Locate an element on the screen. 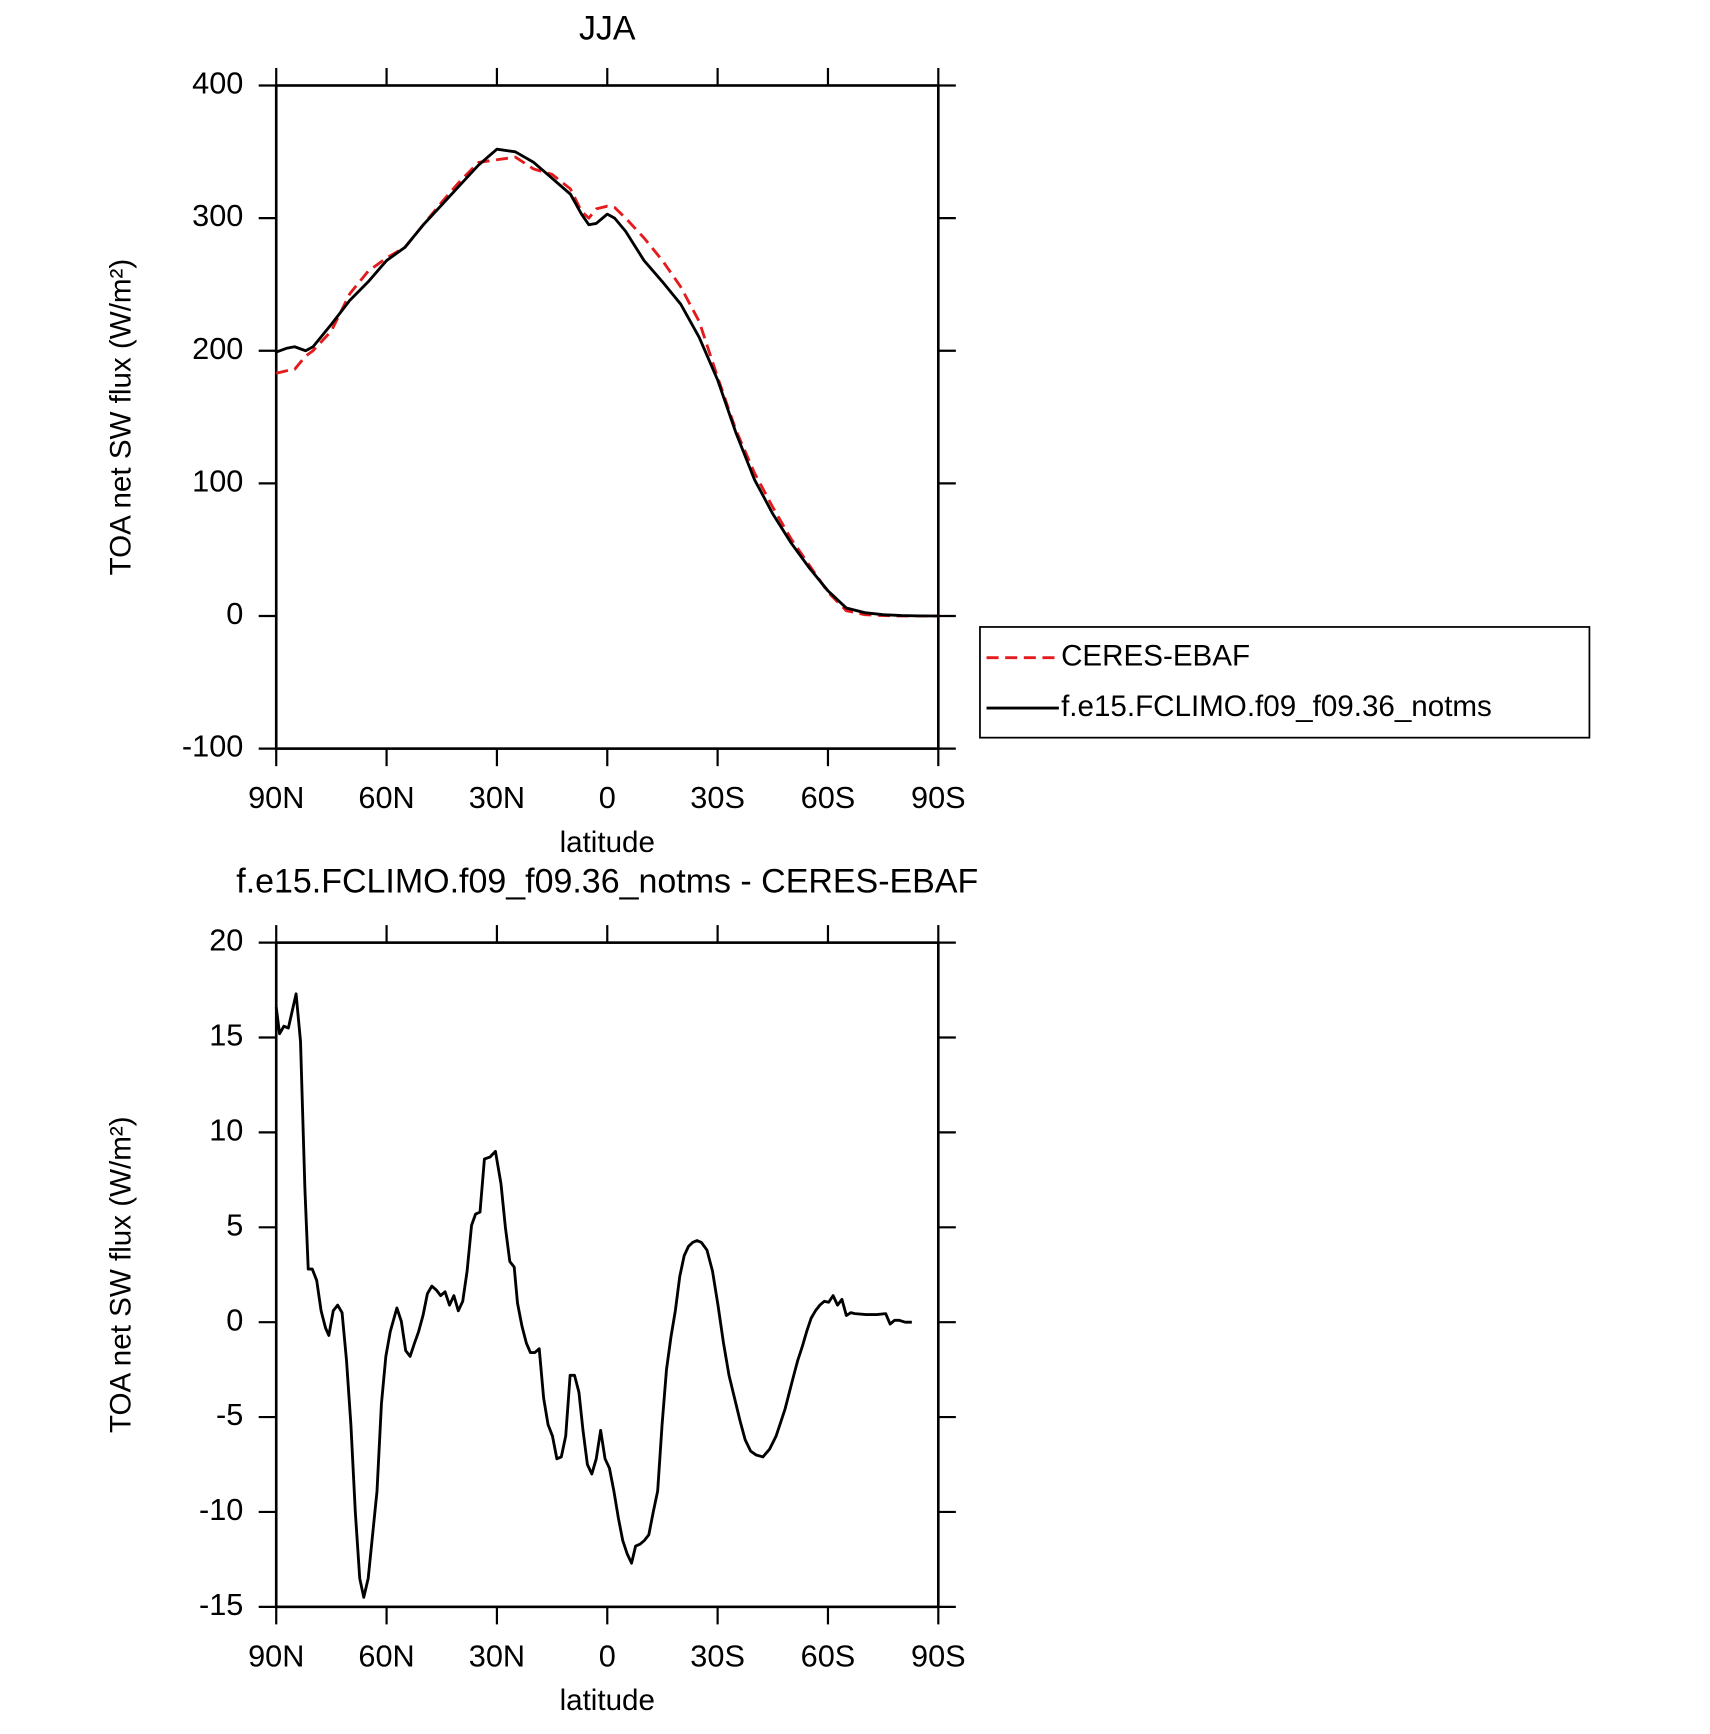 The height and width of the screenshot is (1734, 1710). legend-label: f.e15.FCLIMO.f09_f09.36_notms is located at coordinates (1276, 706).